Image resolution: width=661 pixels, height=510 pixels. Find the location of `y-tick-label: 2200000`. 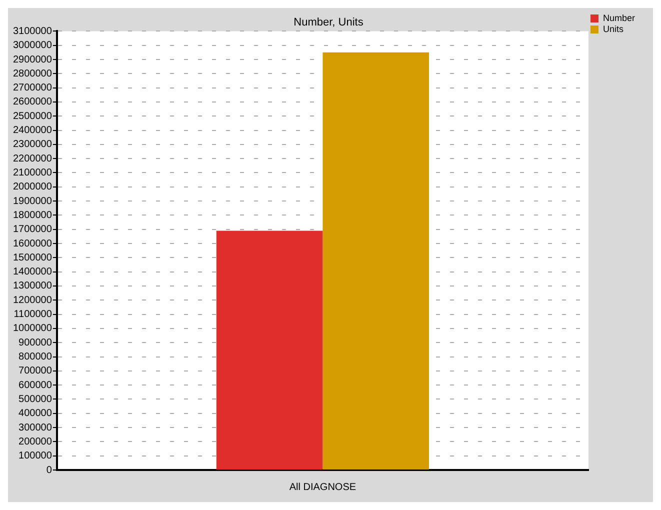

y-tick-label: 2200000 is located at coordinates (32, 158).